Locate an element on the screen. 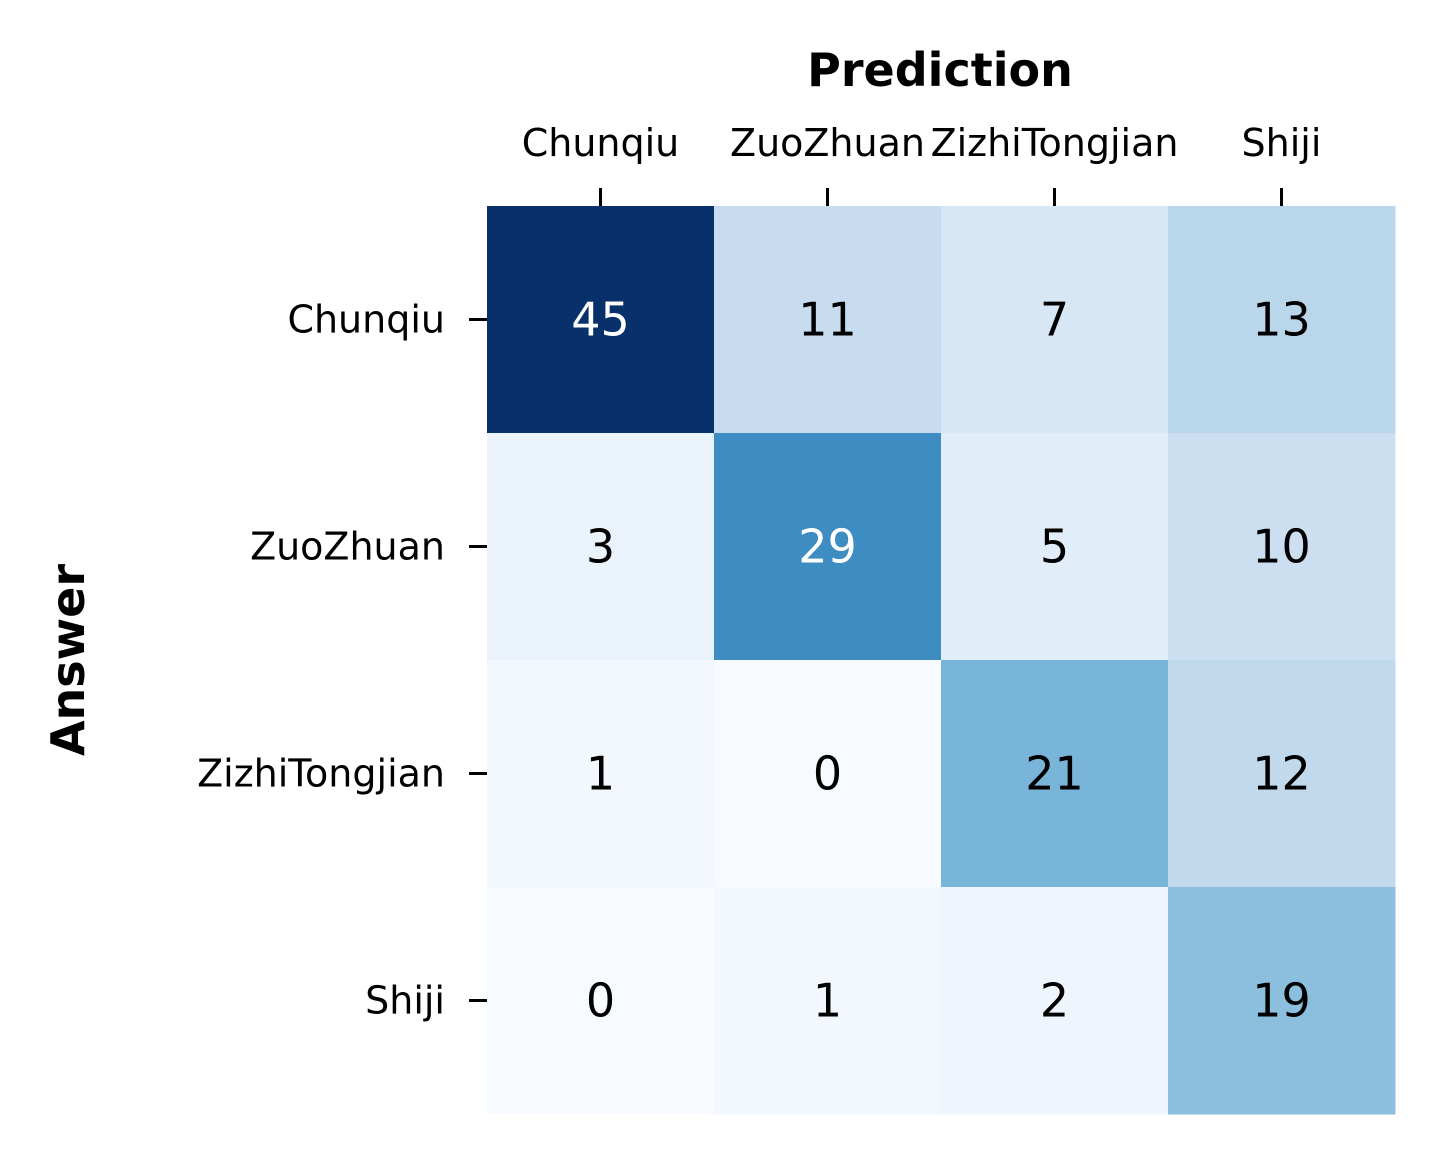  heatmap-cell-value-r0-c0: 45 is located at coordinates (600, 320).